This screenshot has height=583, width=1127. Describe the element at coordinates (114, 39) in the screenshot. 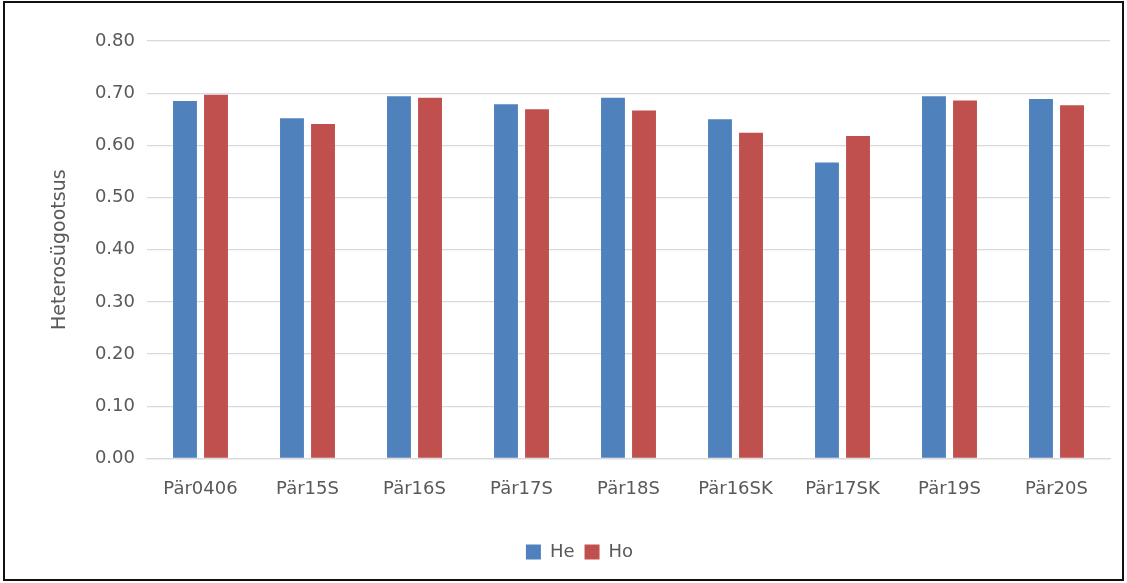

I see `y-tick-label: 0.80` at that location.